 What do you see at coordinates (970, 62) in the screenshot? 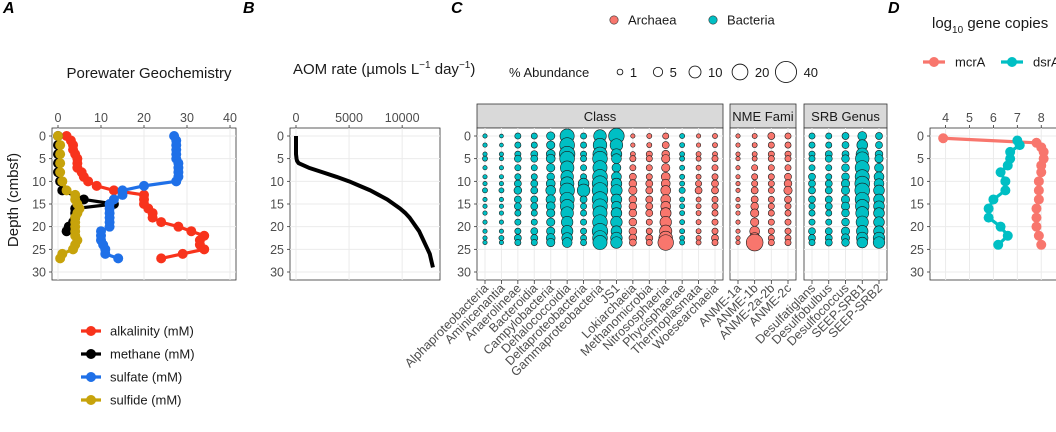
I see `legend-d-label: mcrA` at bounding box center [970, 62].